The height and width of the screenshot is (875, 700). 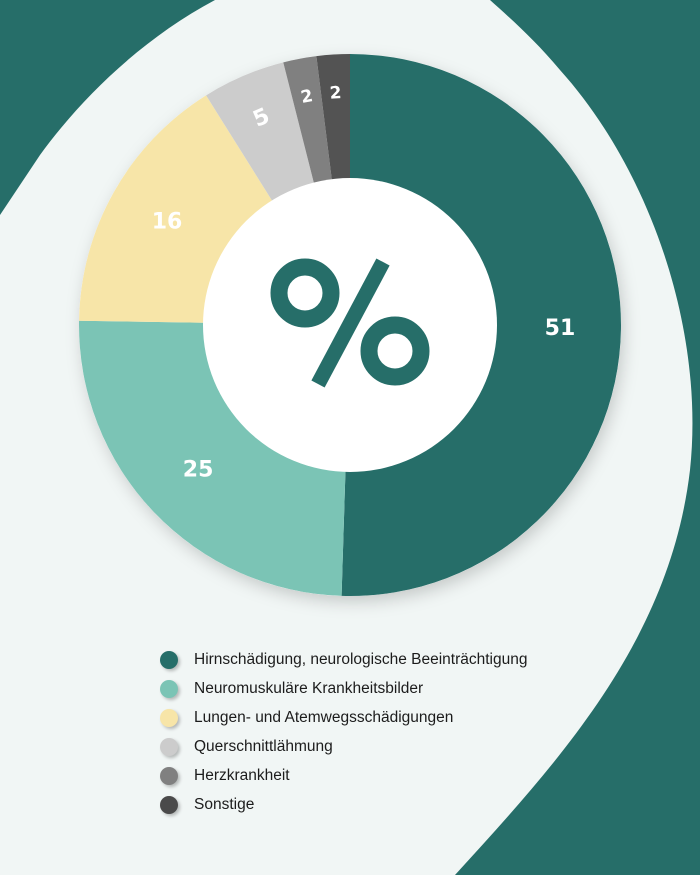 I want to click on segment-value-label: 51, so click(x=560, y=328).